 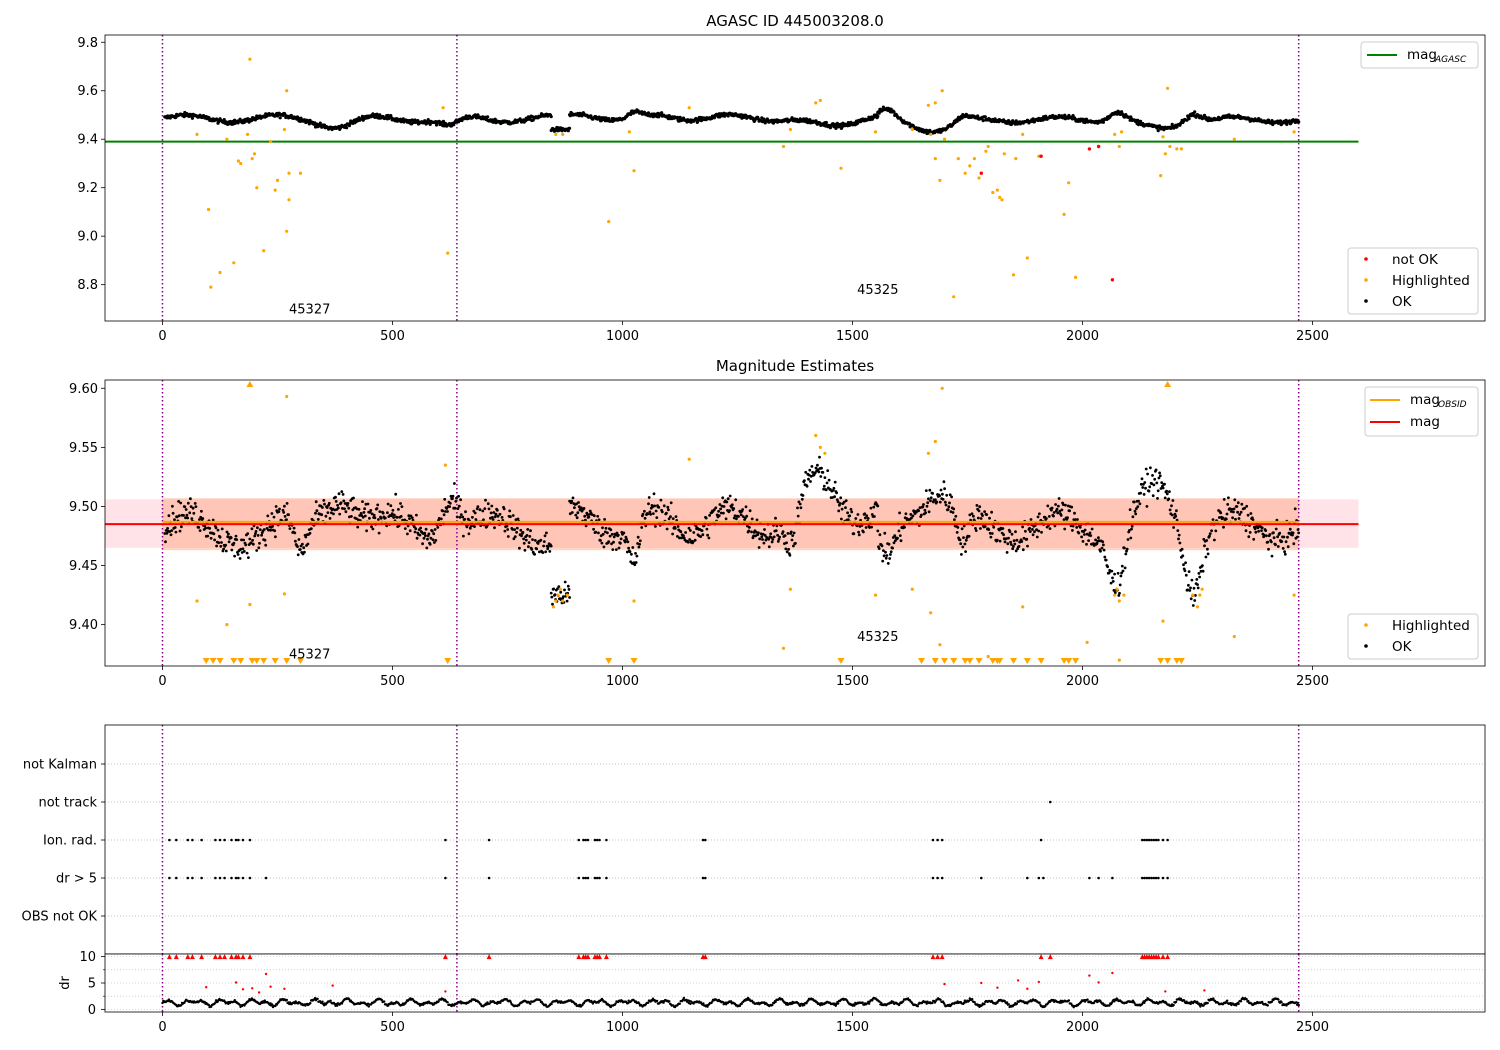 I want to click on x-tick-label: 2000, so click(x=1082, y=336).